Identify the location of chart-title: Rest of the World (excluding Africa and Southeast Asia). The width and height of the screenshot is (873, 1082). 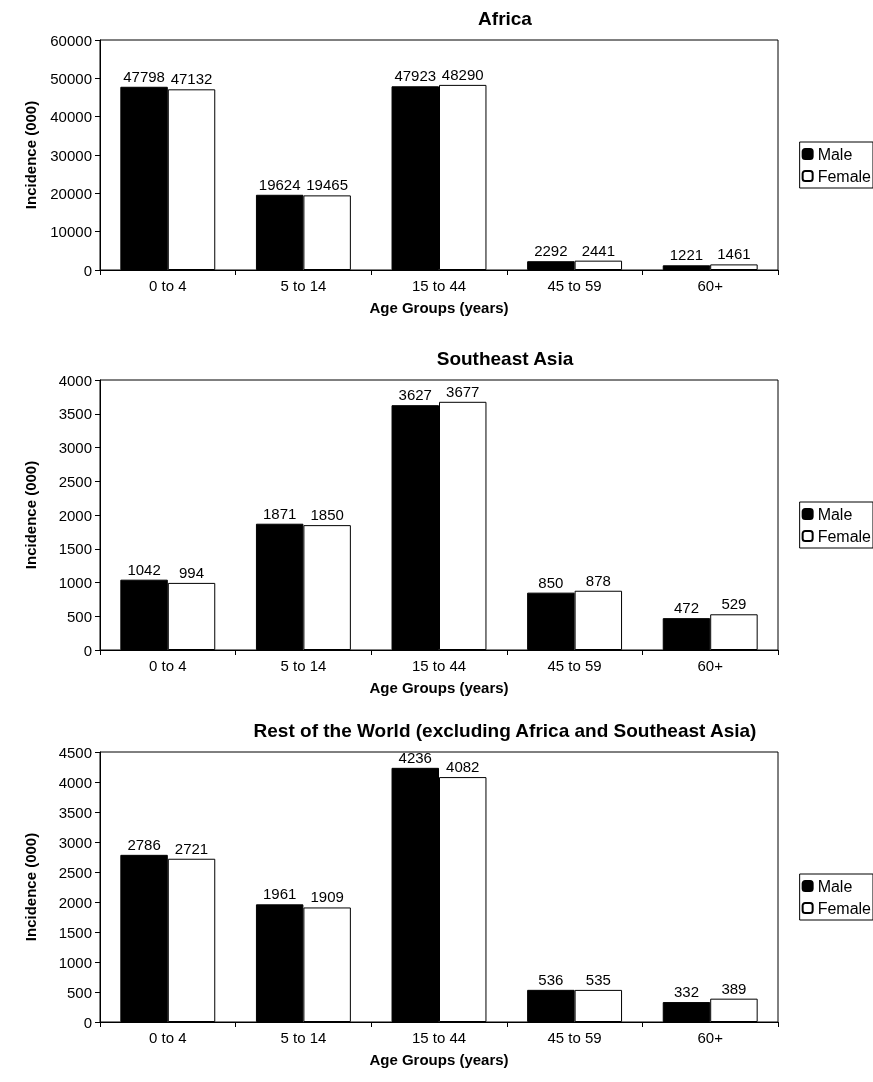
(505, 730).